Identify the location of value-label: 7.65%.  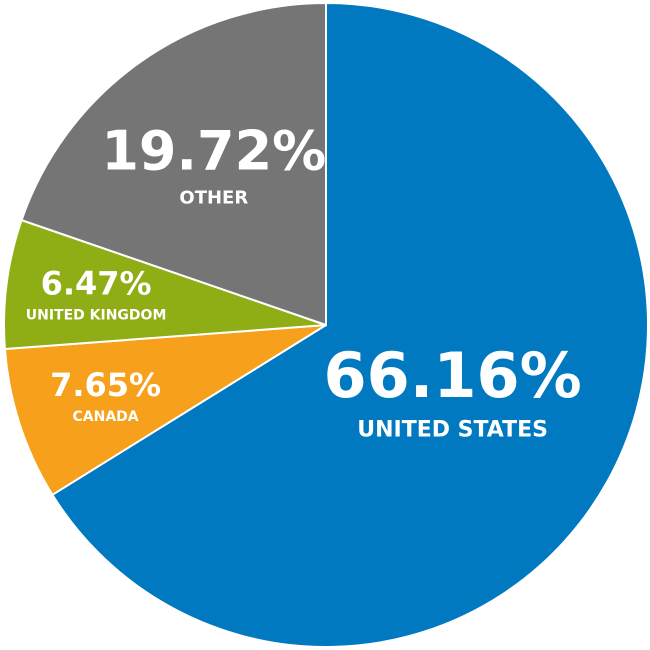
(105, 385).